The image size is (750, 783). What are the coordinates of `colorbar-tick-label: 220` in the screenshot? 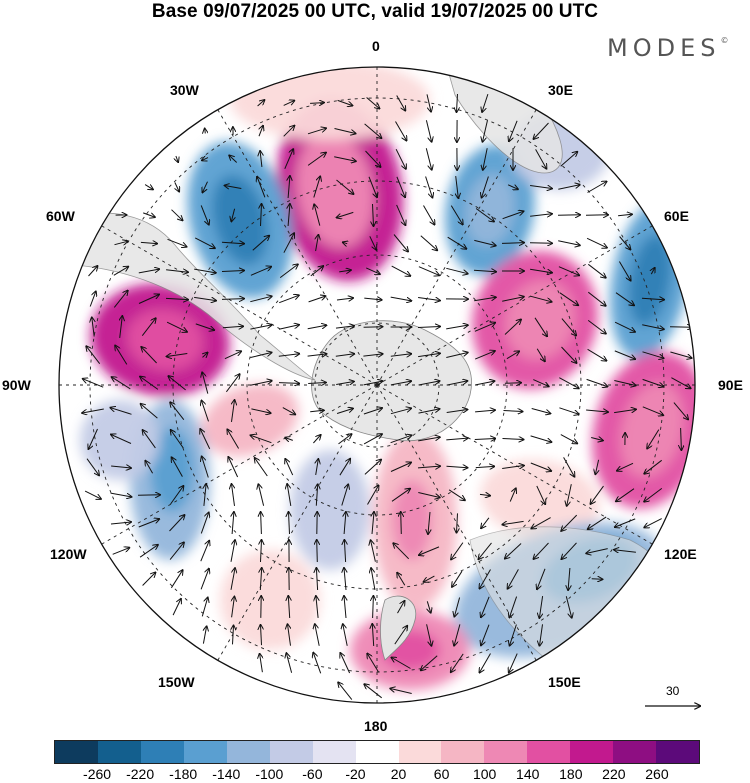 It's located at (614, 774).